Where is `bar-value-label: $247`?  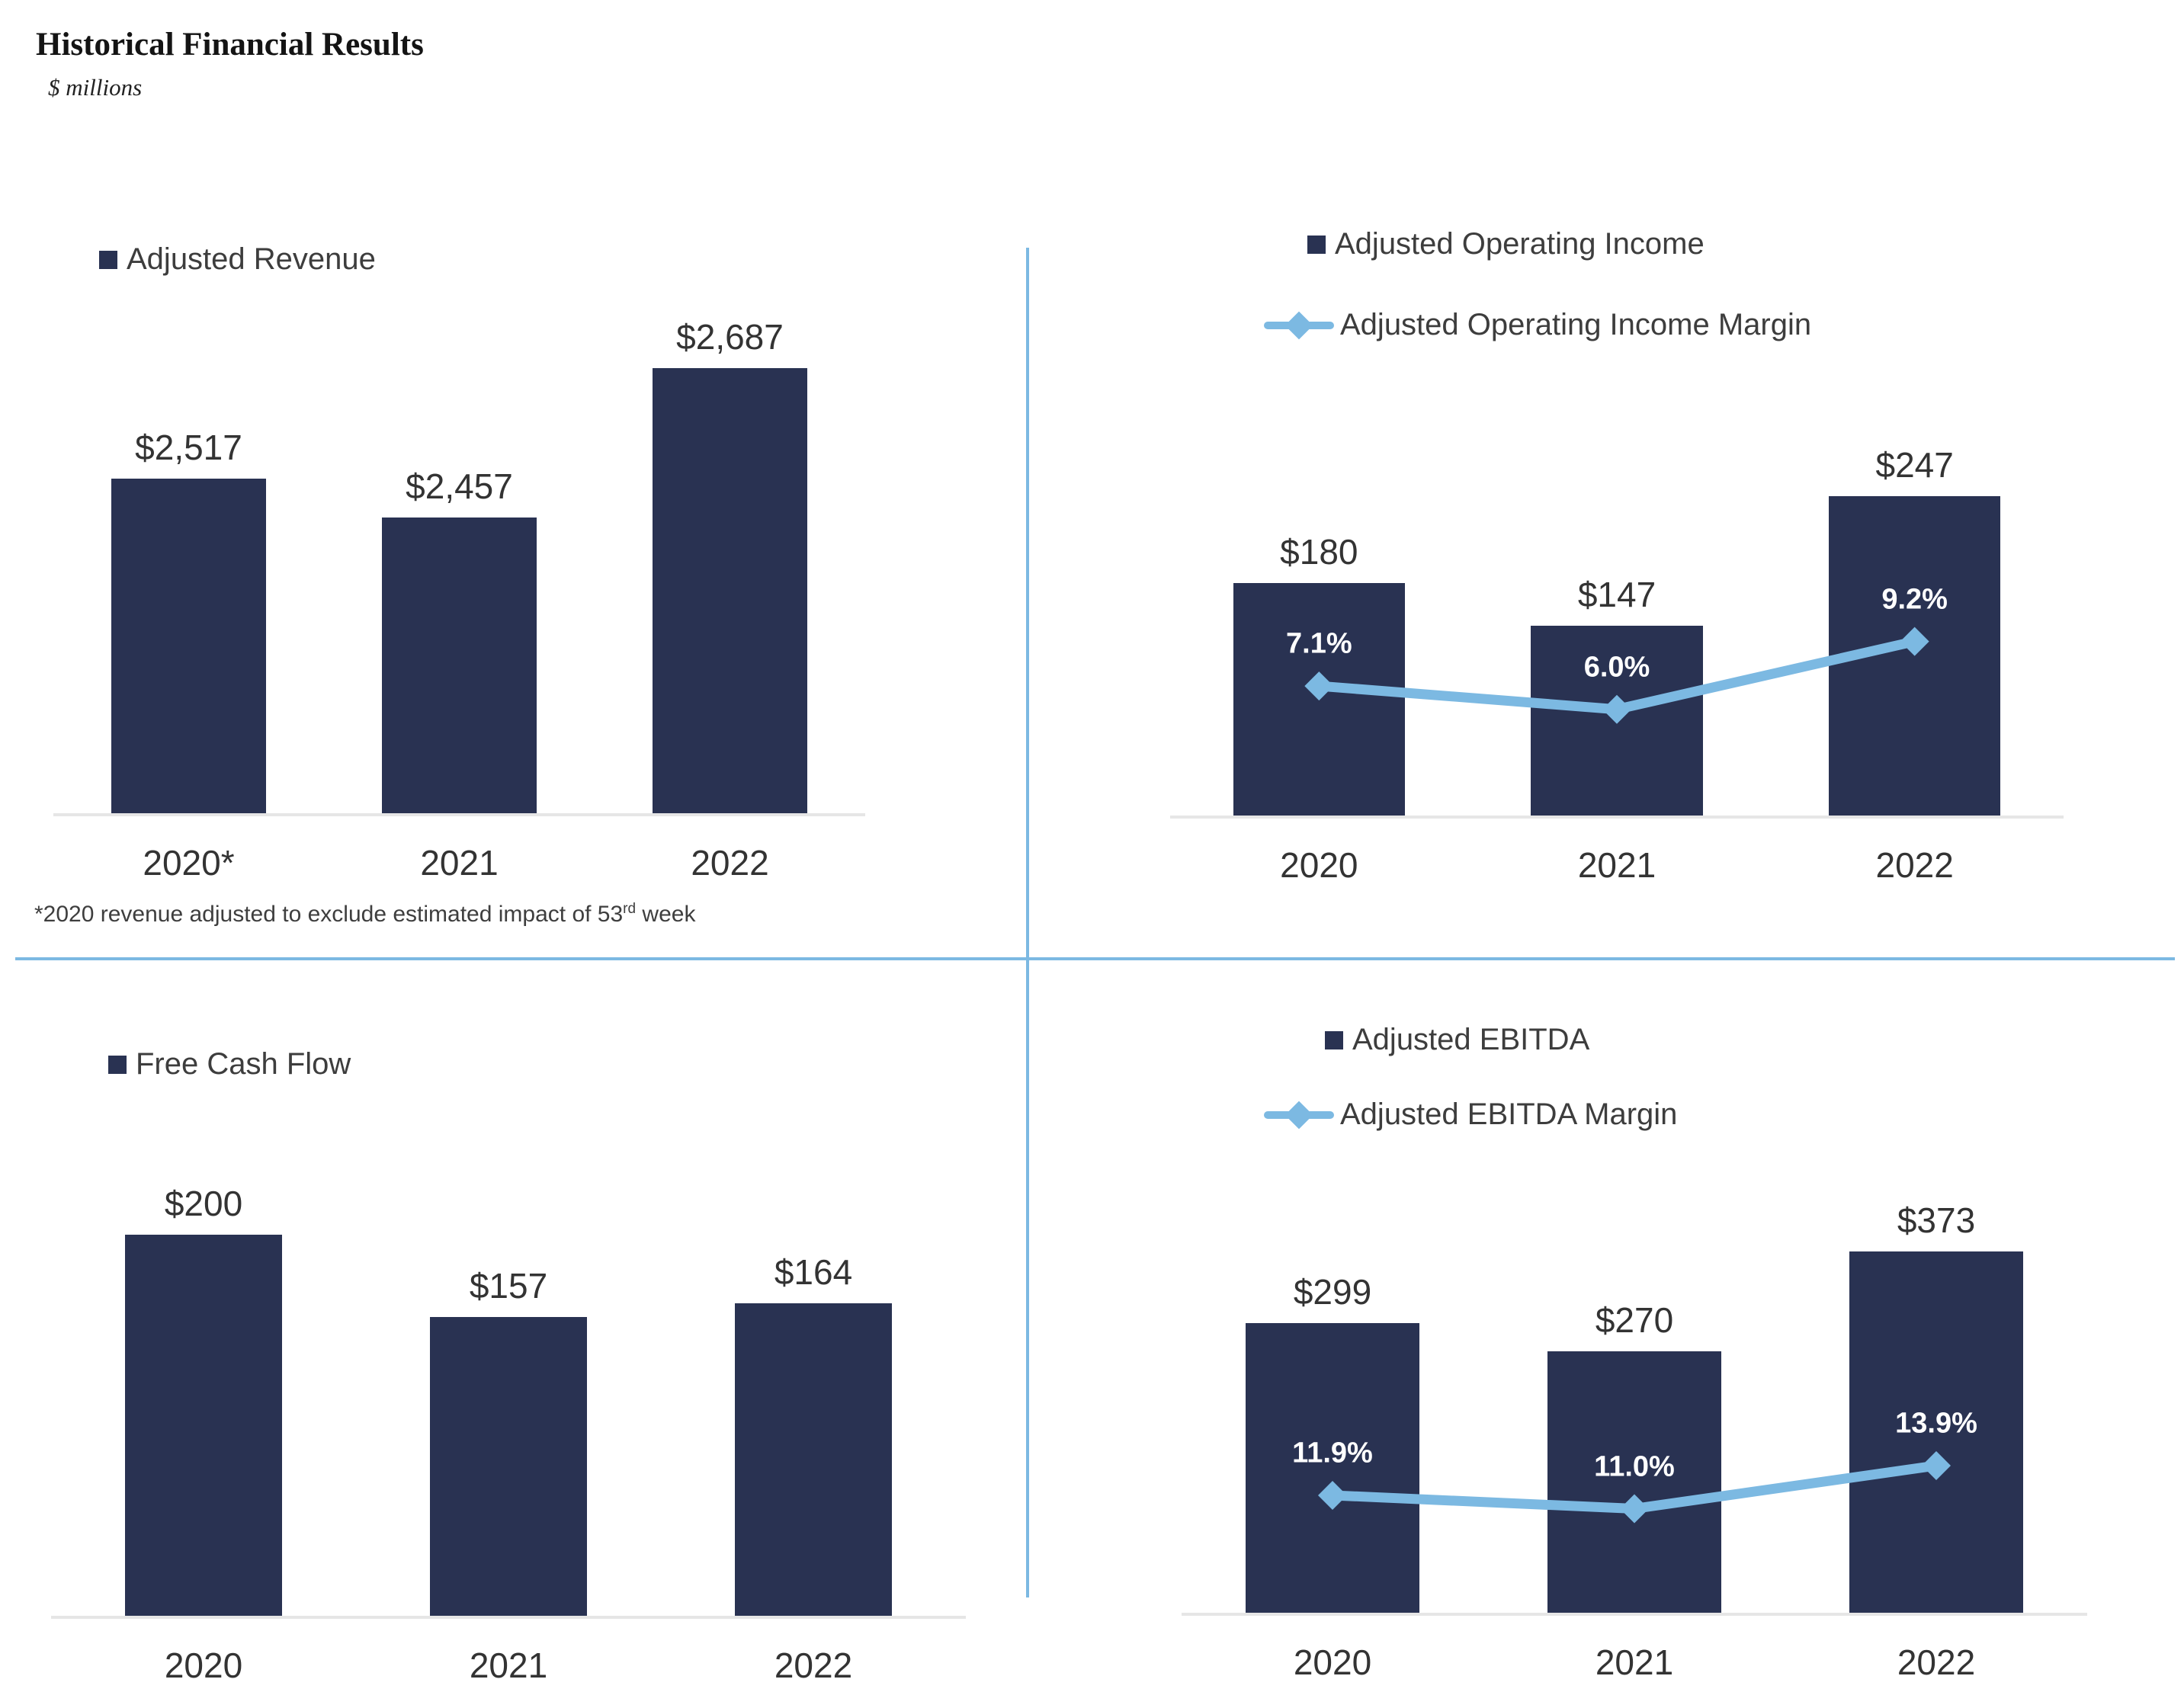 bar-value-label: $247 is located at coordinates (1914, 465).